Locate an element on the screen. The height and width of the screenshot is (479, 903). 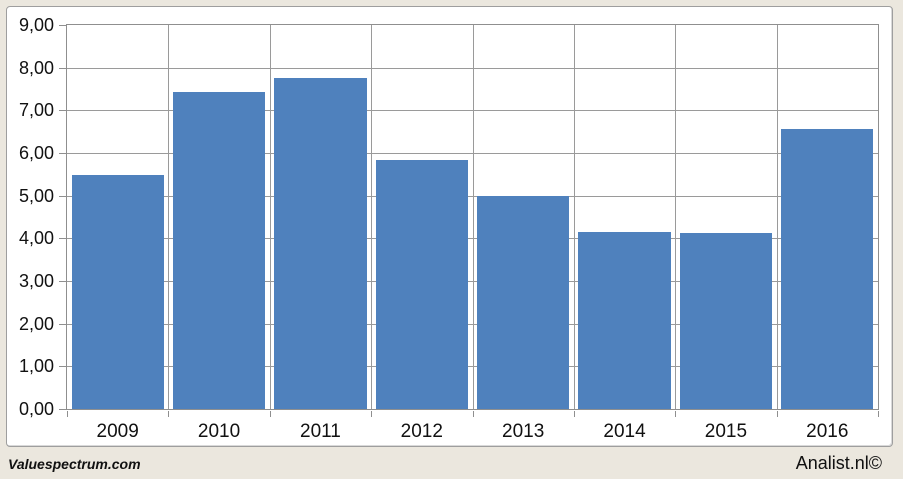
x-axis-label: 2013 is located at coordinates (523, 431).